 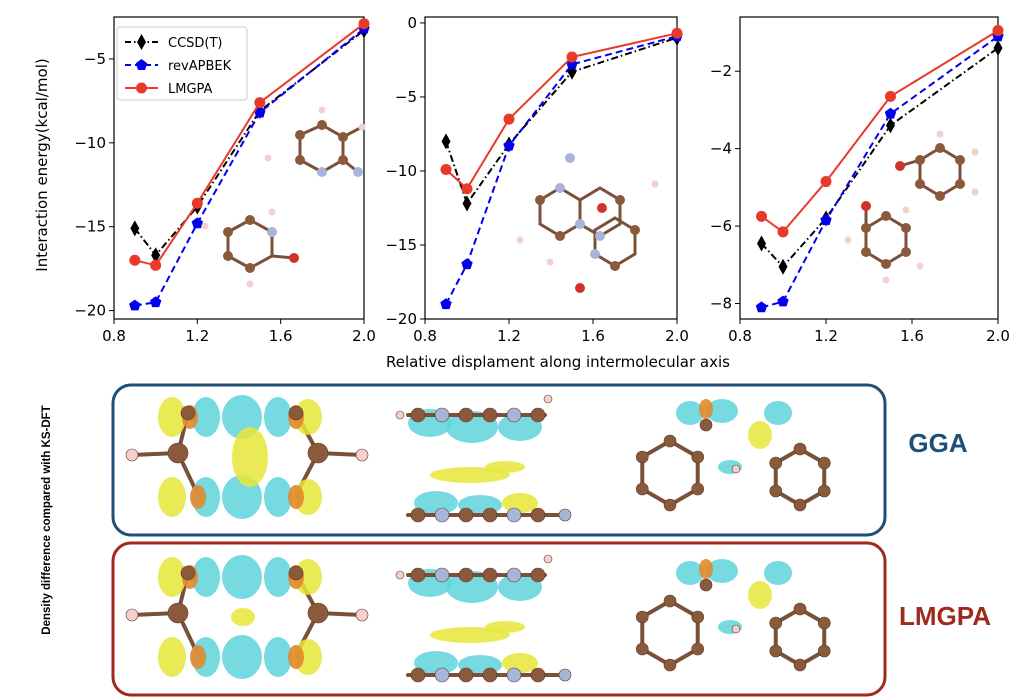 I want to click on chart-panel-3: 0.8 1.2 1.6 2.0 −2 −4 −6 −8, so click(x=860, y=180).